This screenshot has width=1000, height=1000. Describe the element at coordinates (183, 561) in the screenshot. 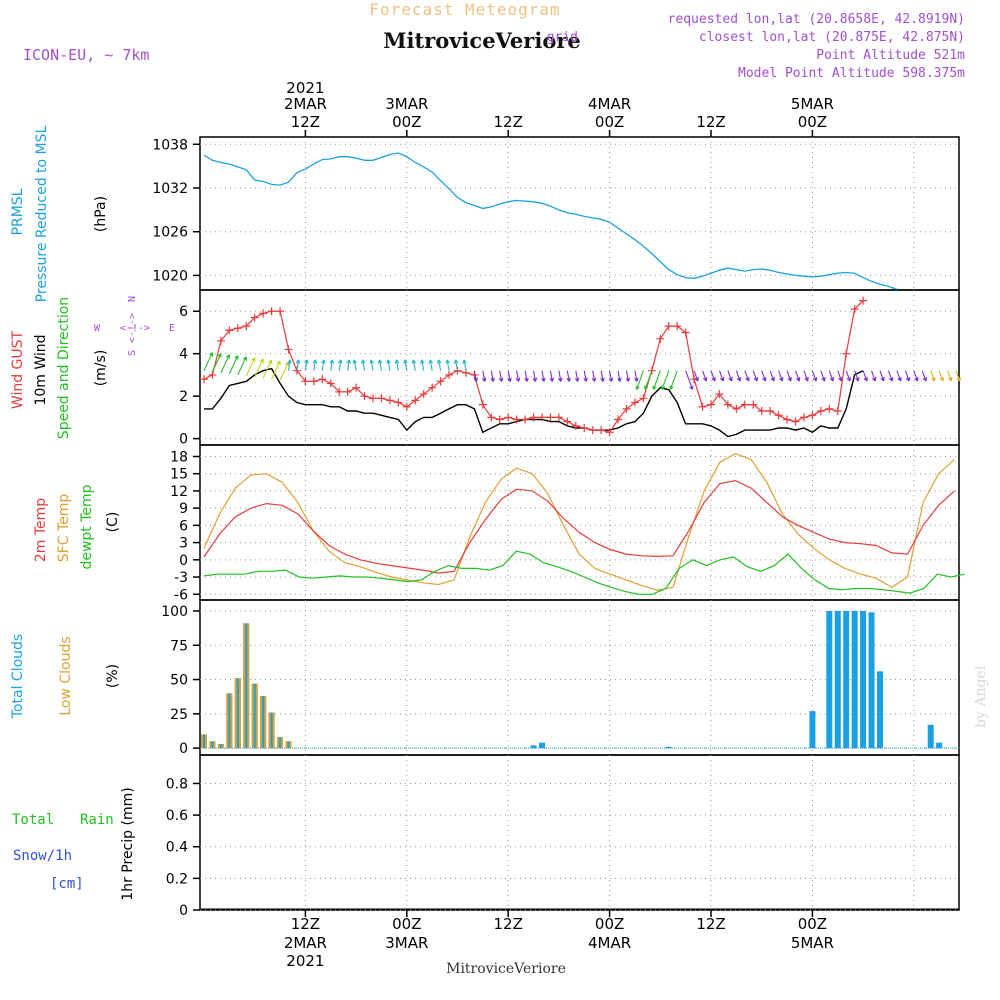

I see `temp-y-tick-label: 0` at that location.